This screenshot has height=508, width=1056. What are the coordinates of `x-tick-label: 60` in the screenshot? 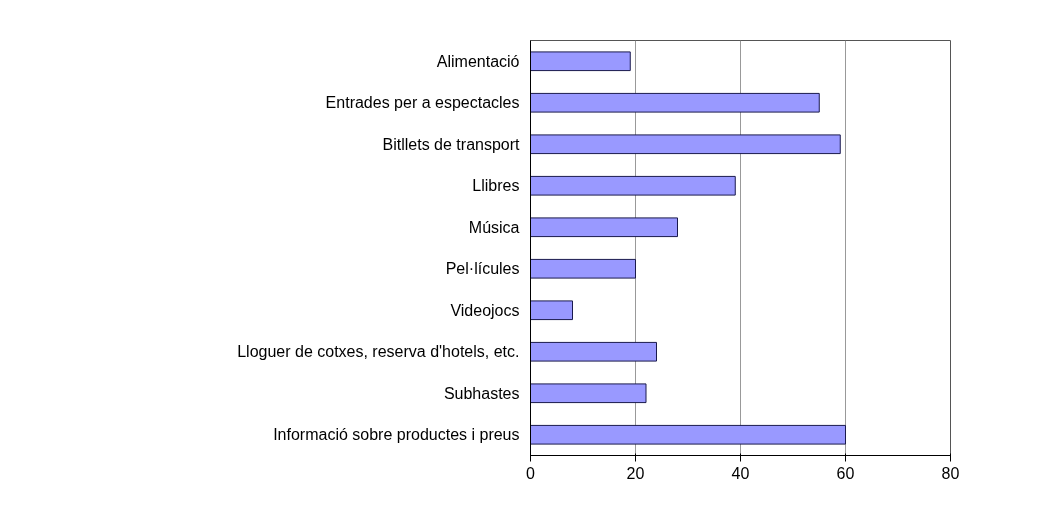 It's located at (845, 473).